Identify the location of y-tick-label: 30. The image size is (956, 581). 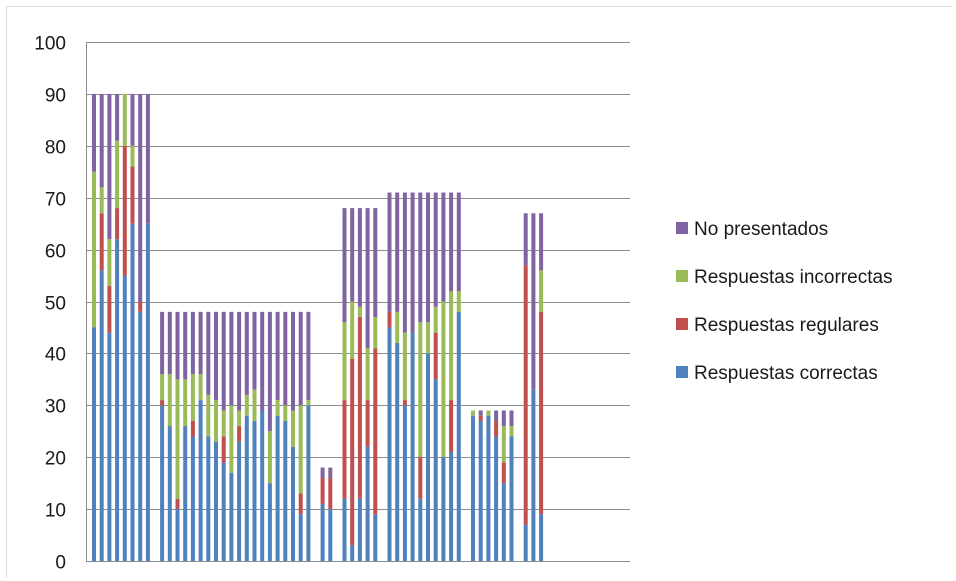
(55, 407).